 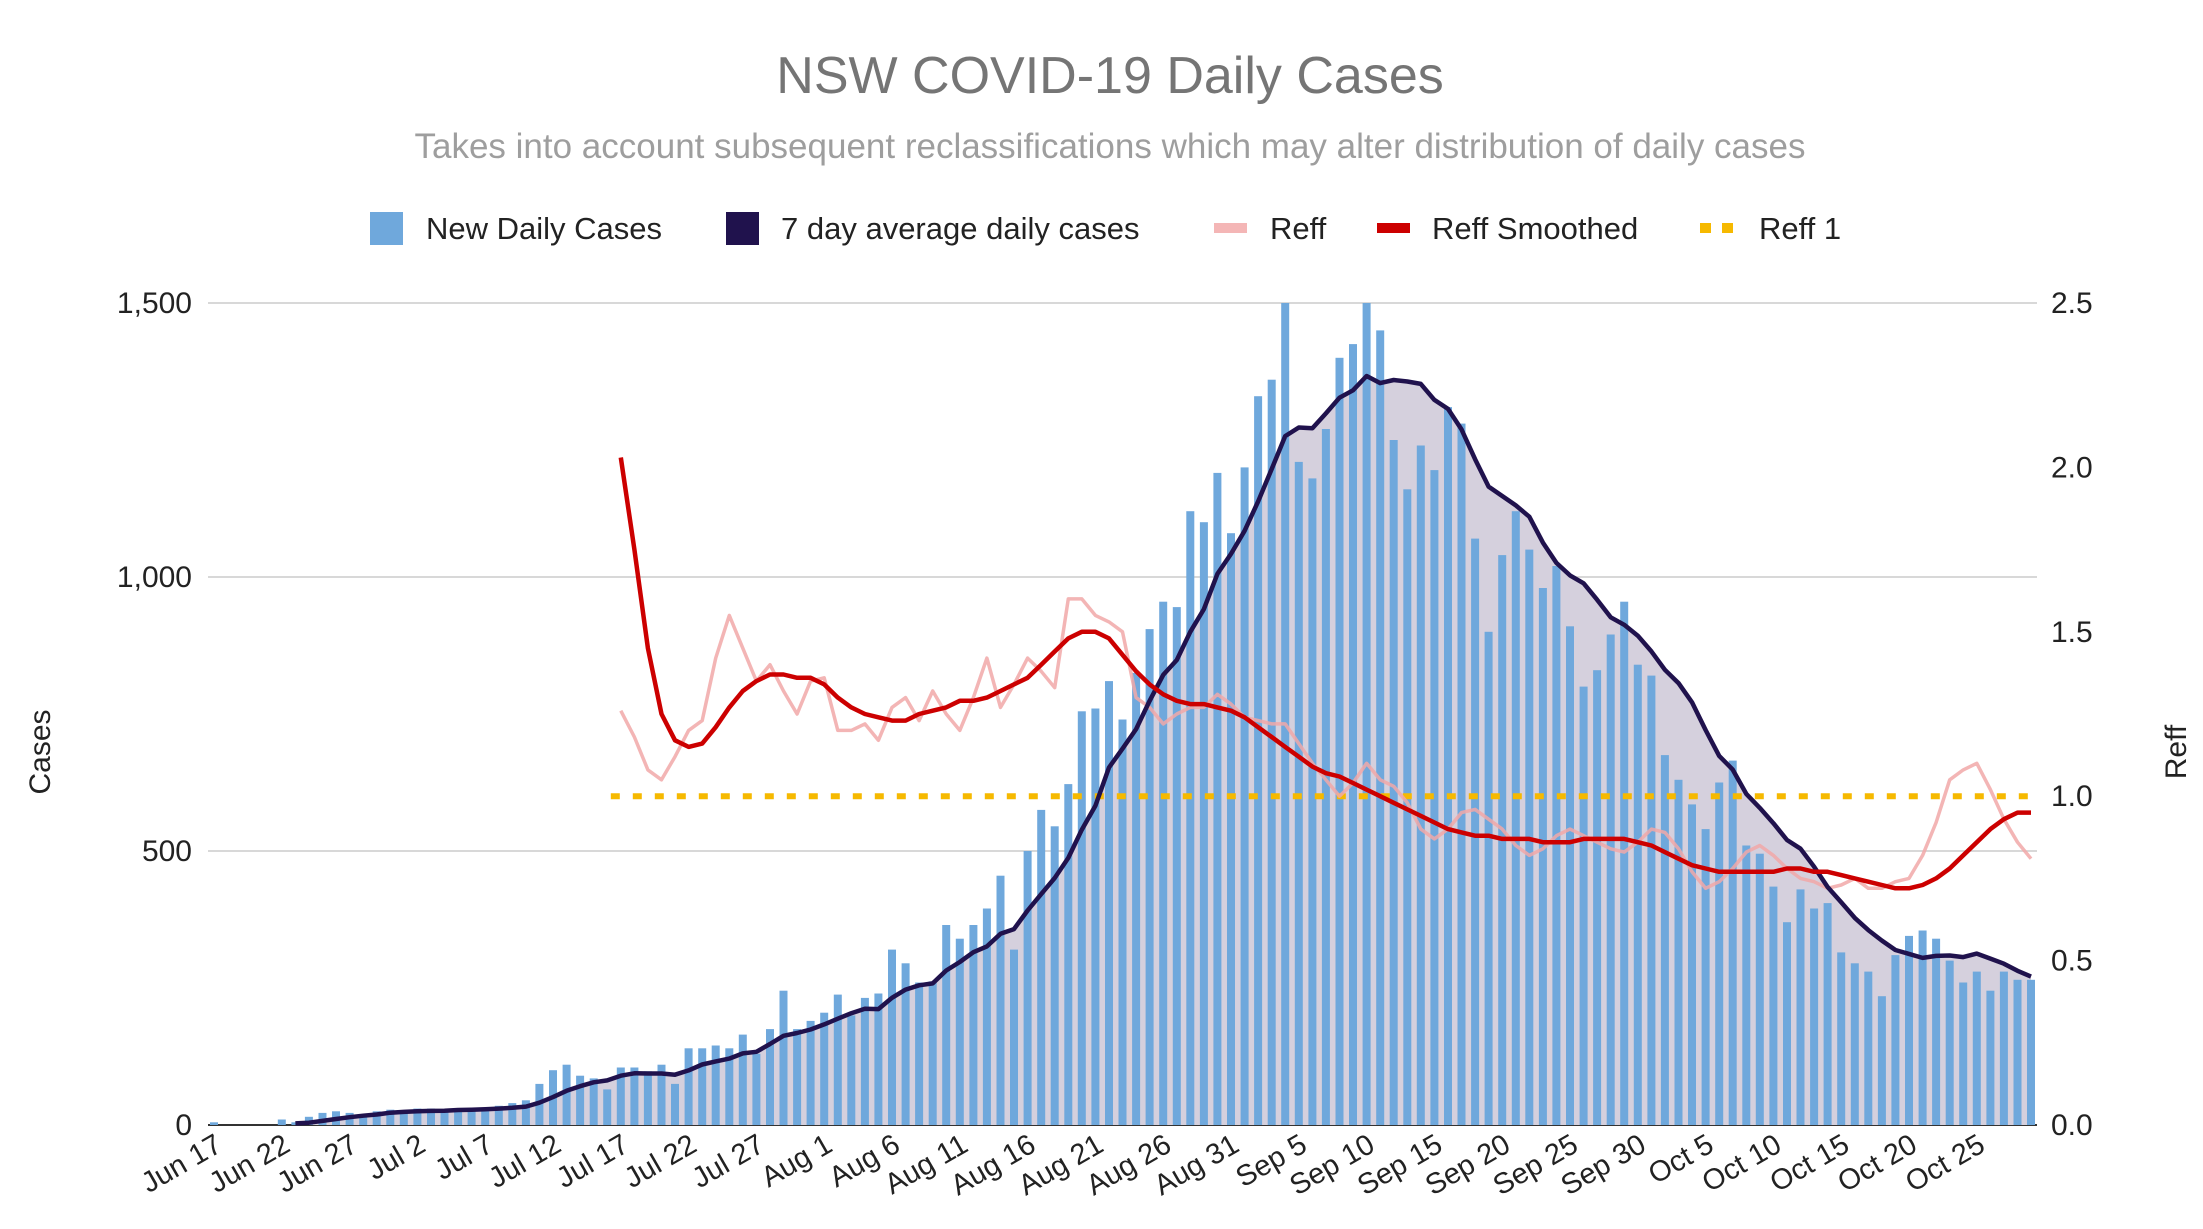 What do you see at coordinates (660, 1161) in the screenshot?
I see `x-tick-label: Jul 22` at bounding box center [660, 1161].